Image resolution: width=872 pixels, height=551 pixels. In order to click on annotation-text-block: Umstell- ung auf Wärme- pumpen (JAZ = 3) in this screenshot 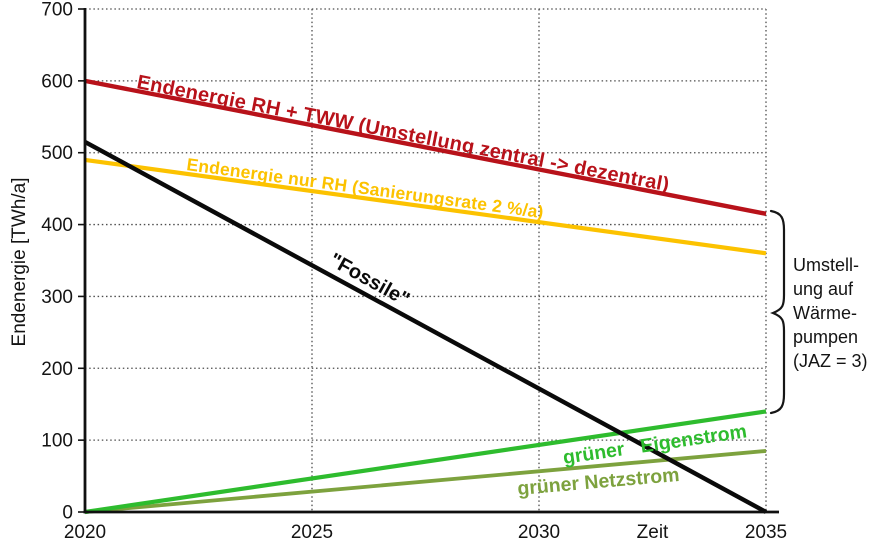, I will do `click(830, 313)`.